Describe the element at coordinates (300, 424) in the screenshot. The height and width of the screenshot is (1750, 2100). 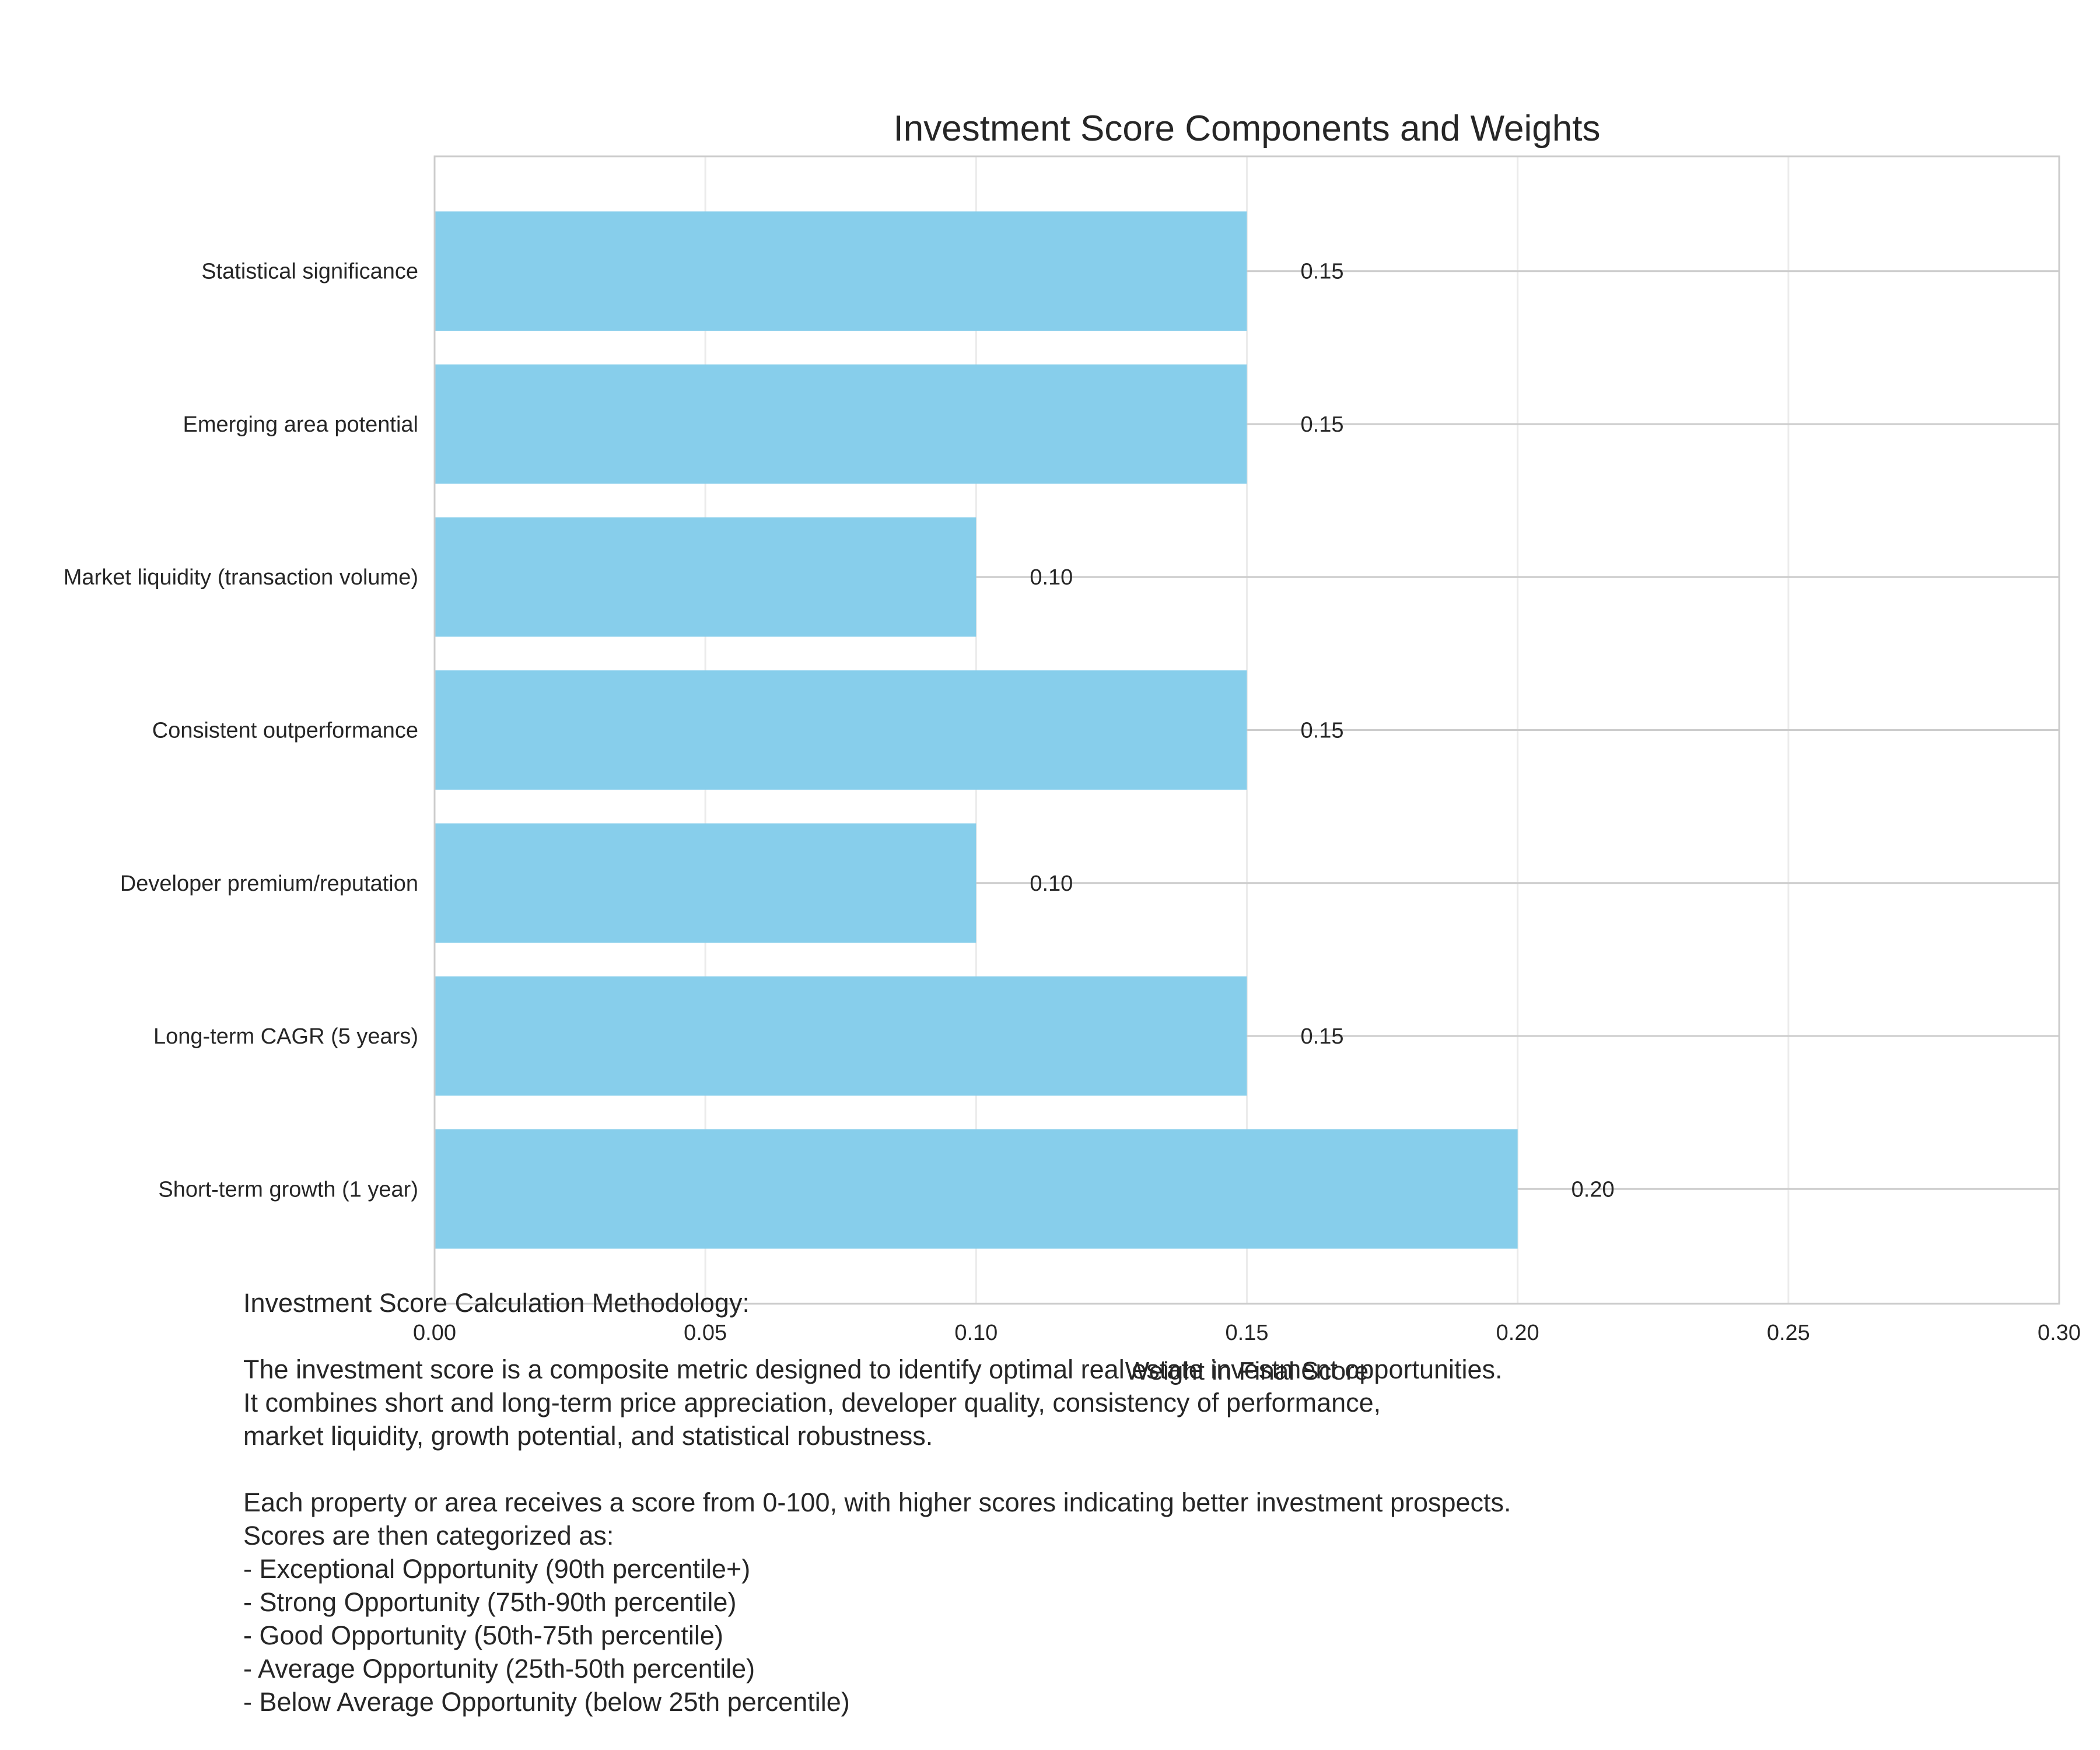
I see `y-tick-label: Emerging area potential` at that location.